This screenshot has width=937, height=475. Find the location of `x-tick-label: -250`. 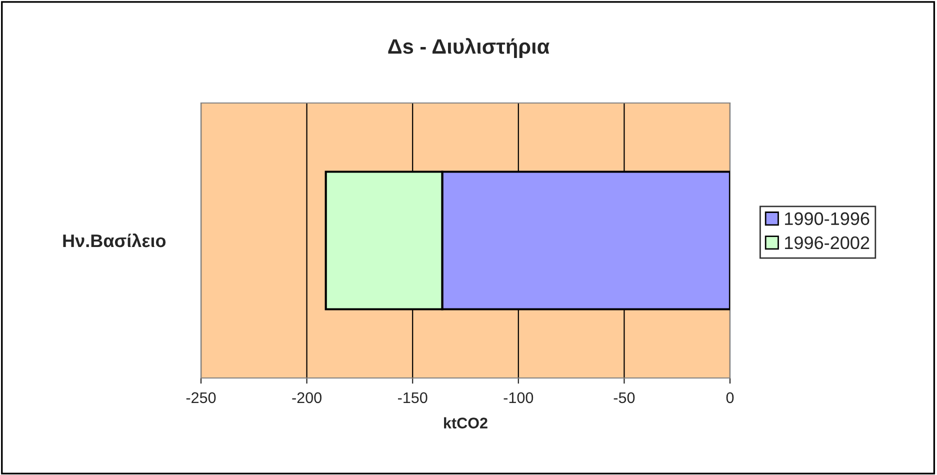

x-tick-label: -250 is located at coordinates (201, 398).